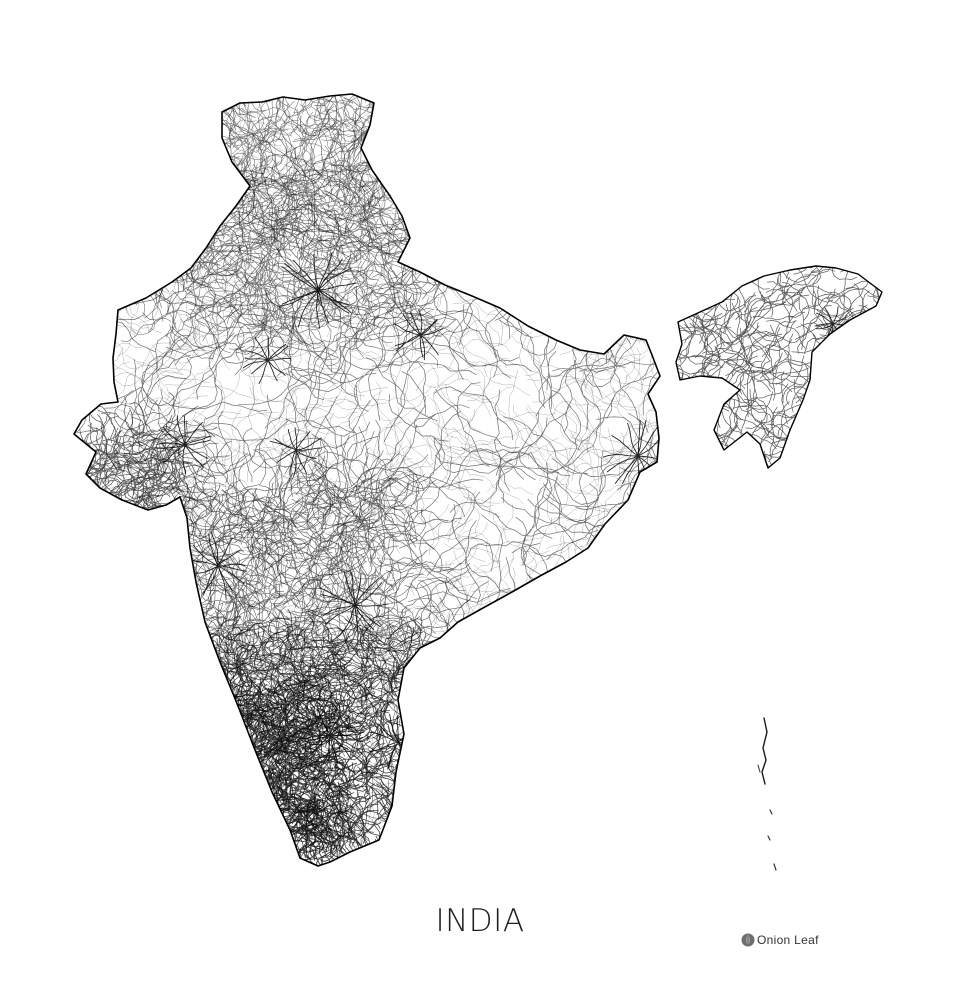  I want to click on road-mesh-northeast, so click(779, 367).